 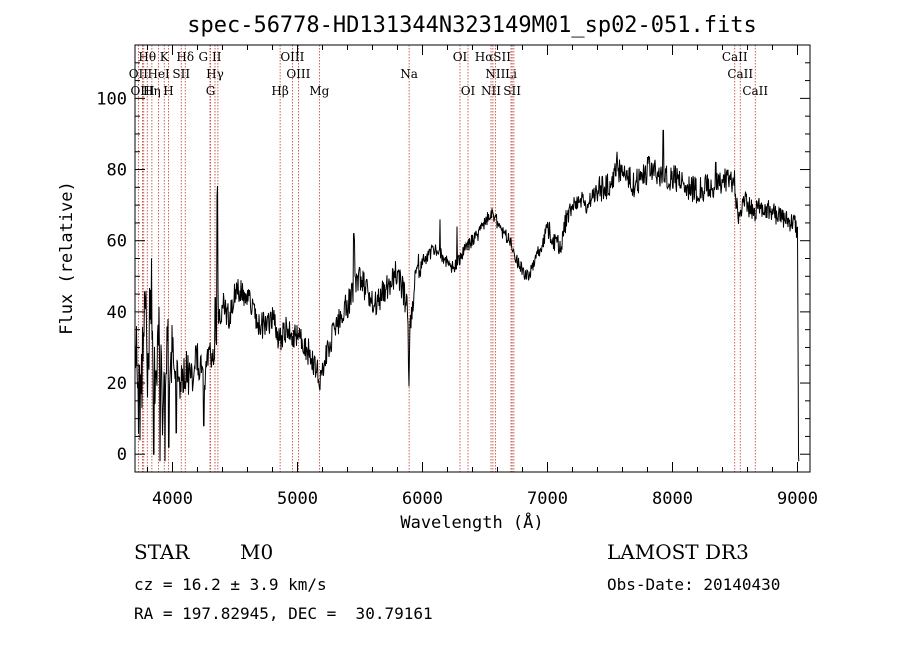 I want to click on x-axis-label: Wavelength (Å), so click(x=471, y=522).